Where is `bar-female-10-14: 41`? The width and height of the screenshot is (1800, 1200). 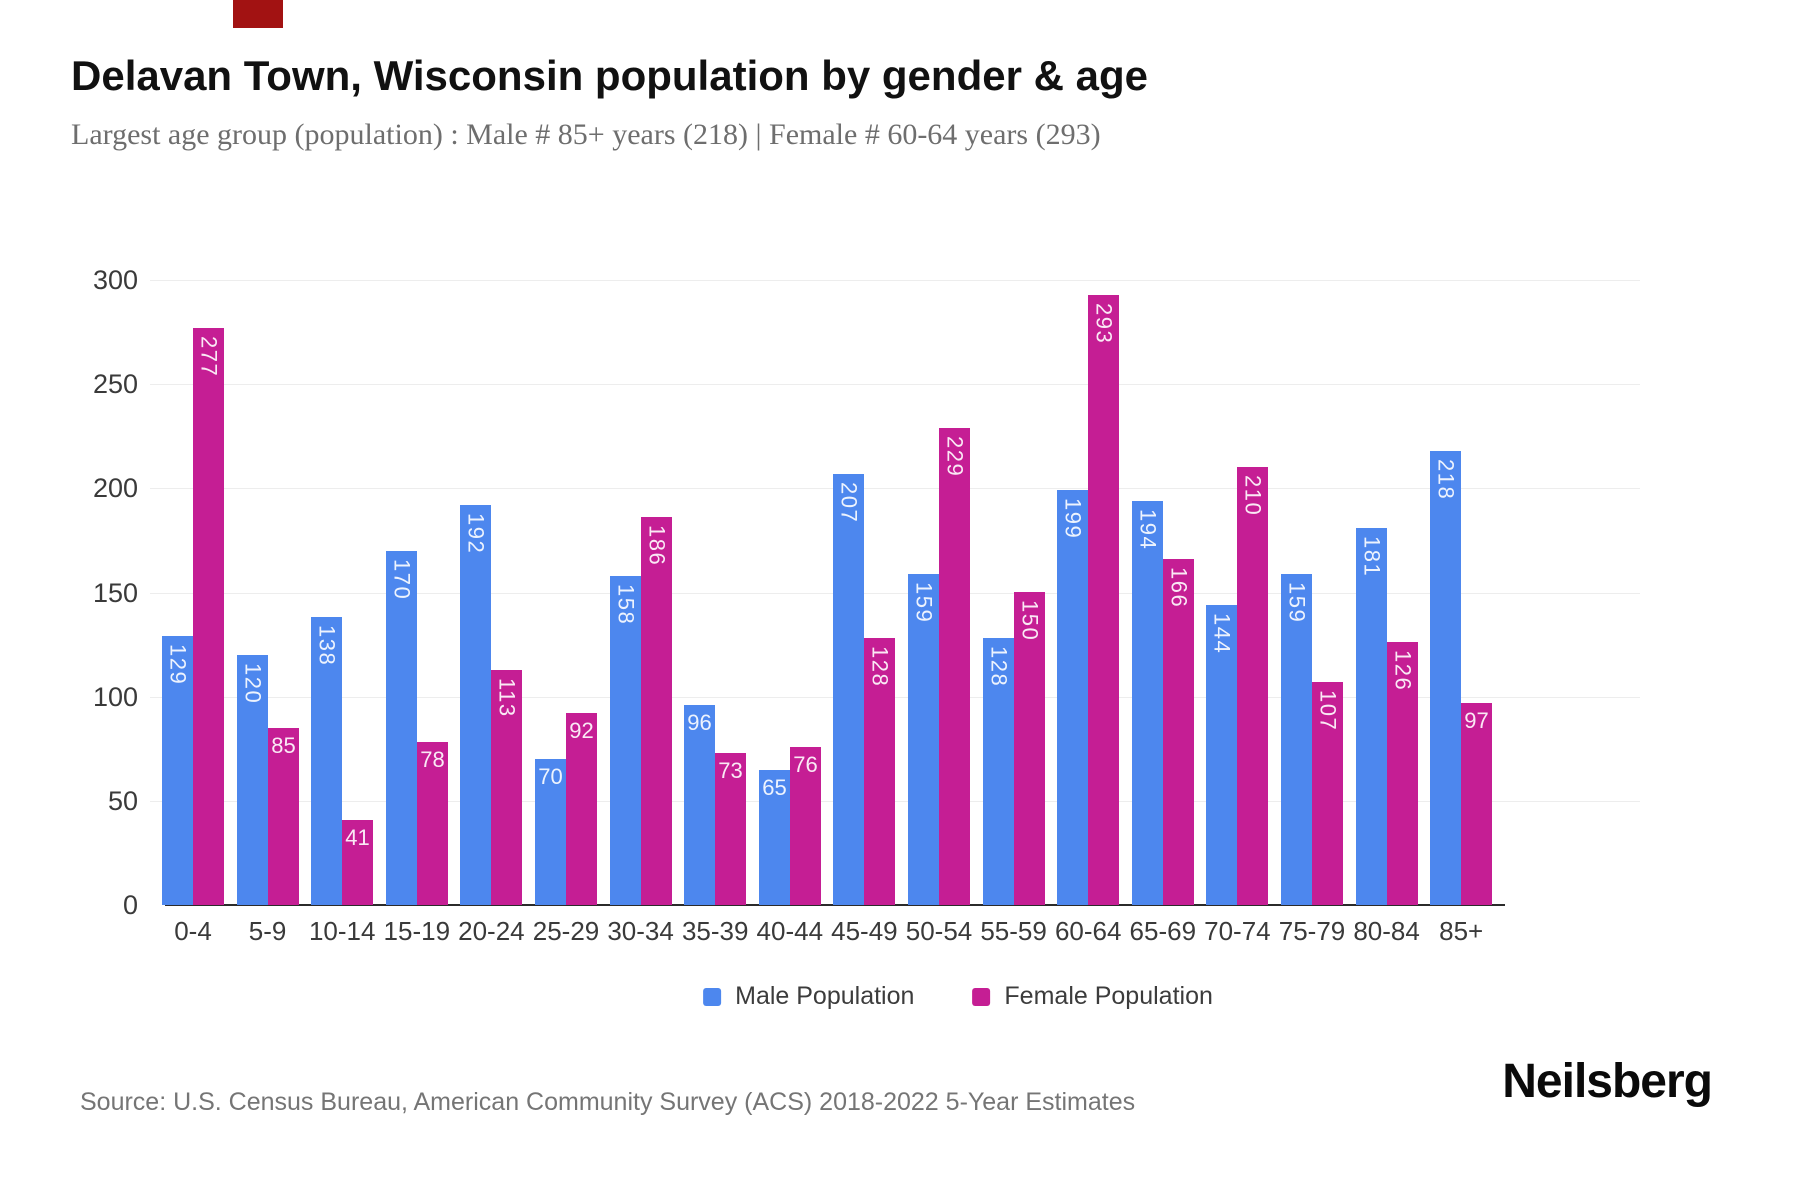 bar-female-10-14: 41 is located at coordinates (357, 862).